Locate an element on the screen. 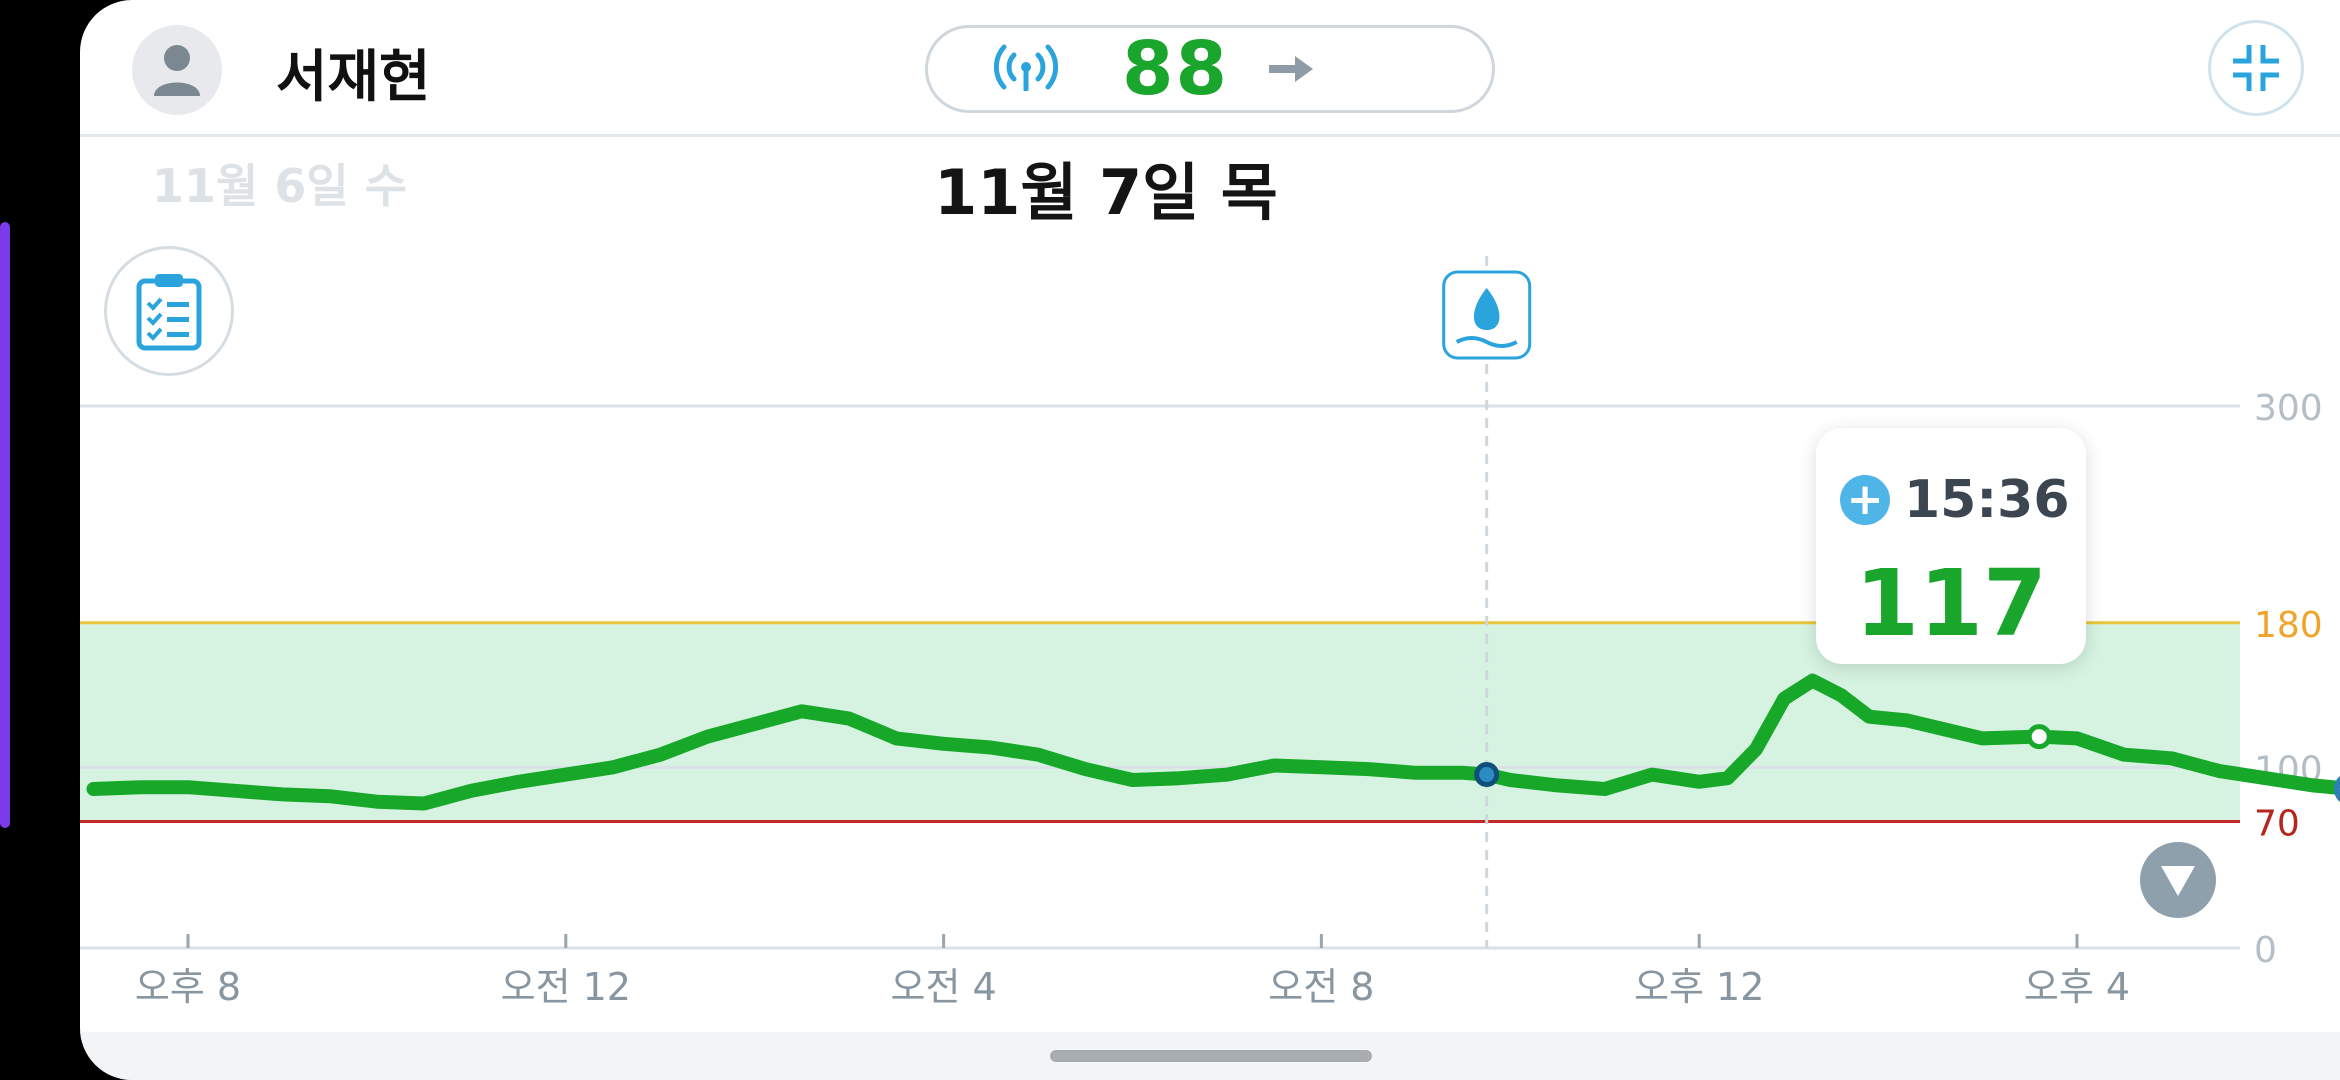  current-date: 11월 7일 목 is located at coordinates (1210, 187).